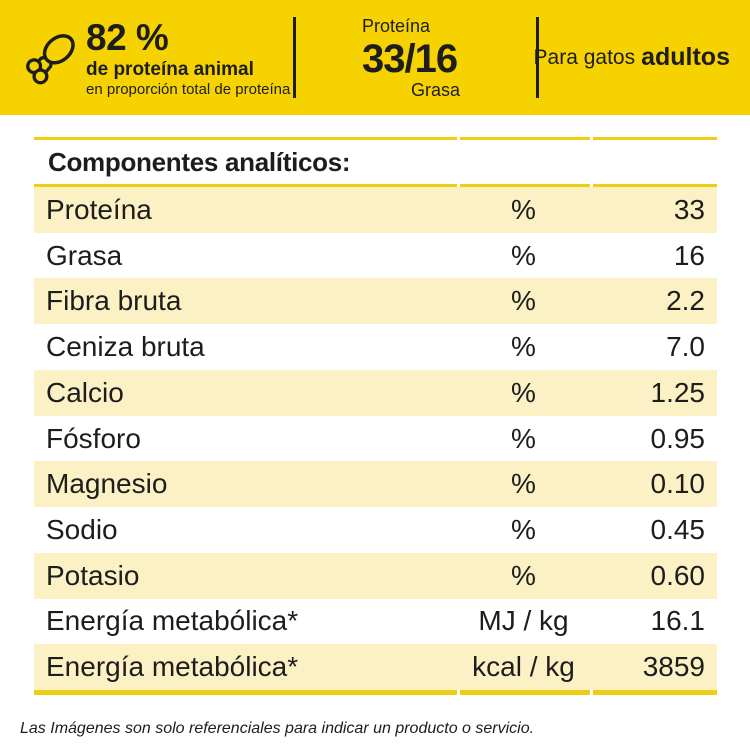 The height and width of the screenshot is (750, 750). What do you see at coordinates (85, 392) in the screenshot?
I see `row-label: Calcio` at bounding box center [85, 392].